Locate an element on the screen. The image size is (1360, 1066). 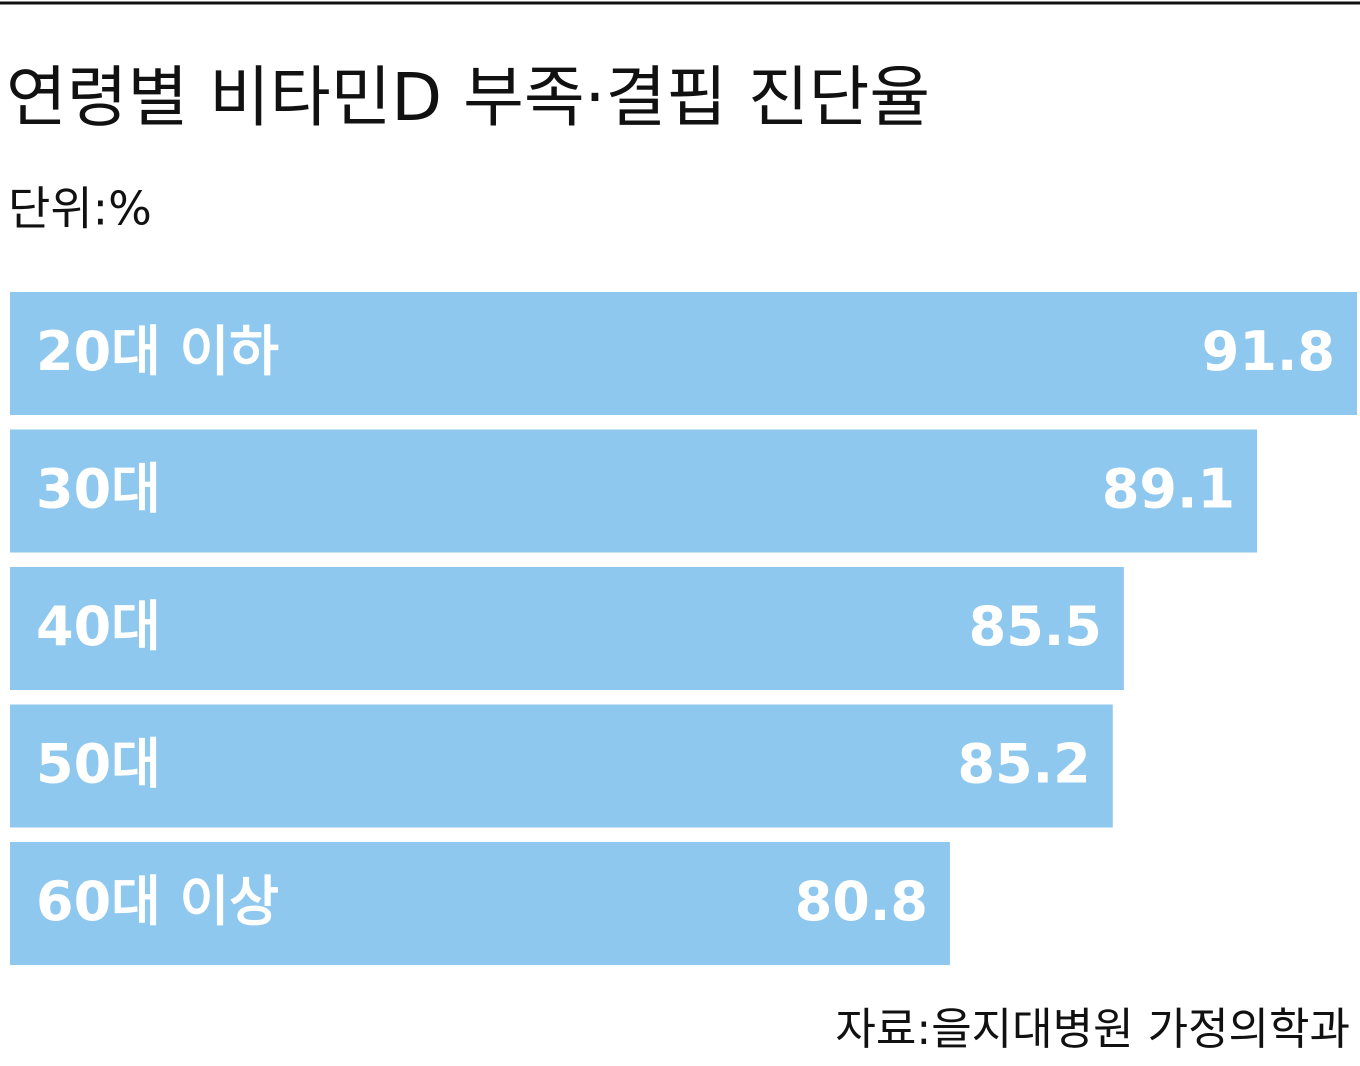
value-label: 89.1 is located at coordinates (1168, 489).